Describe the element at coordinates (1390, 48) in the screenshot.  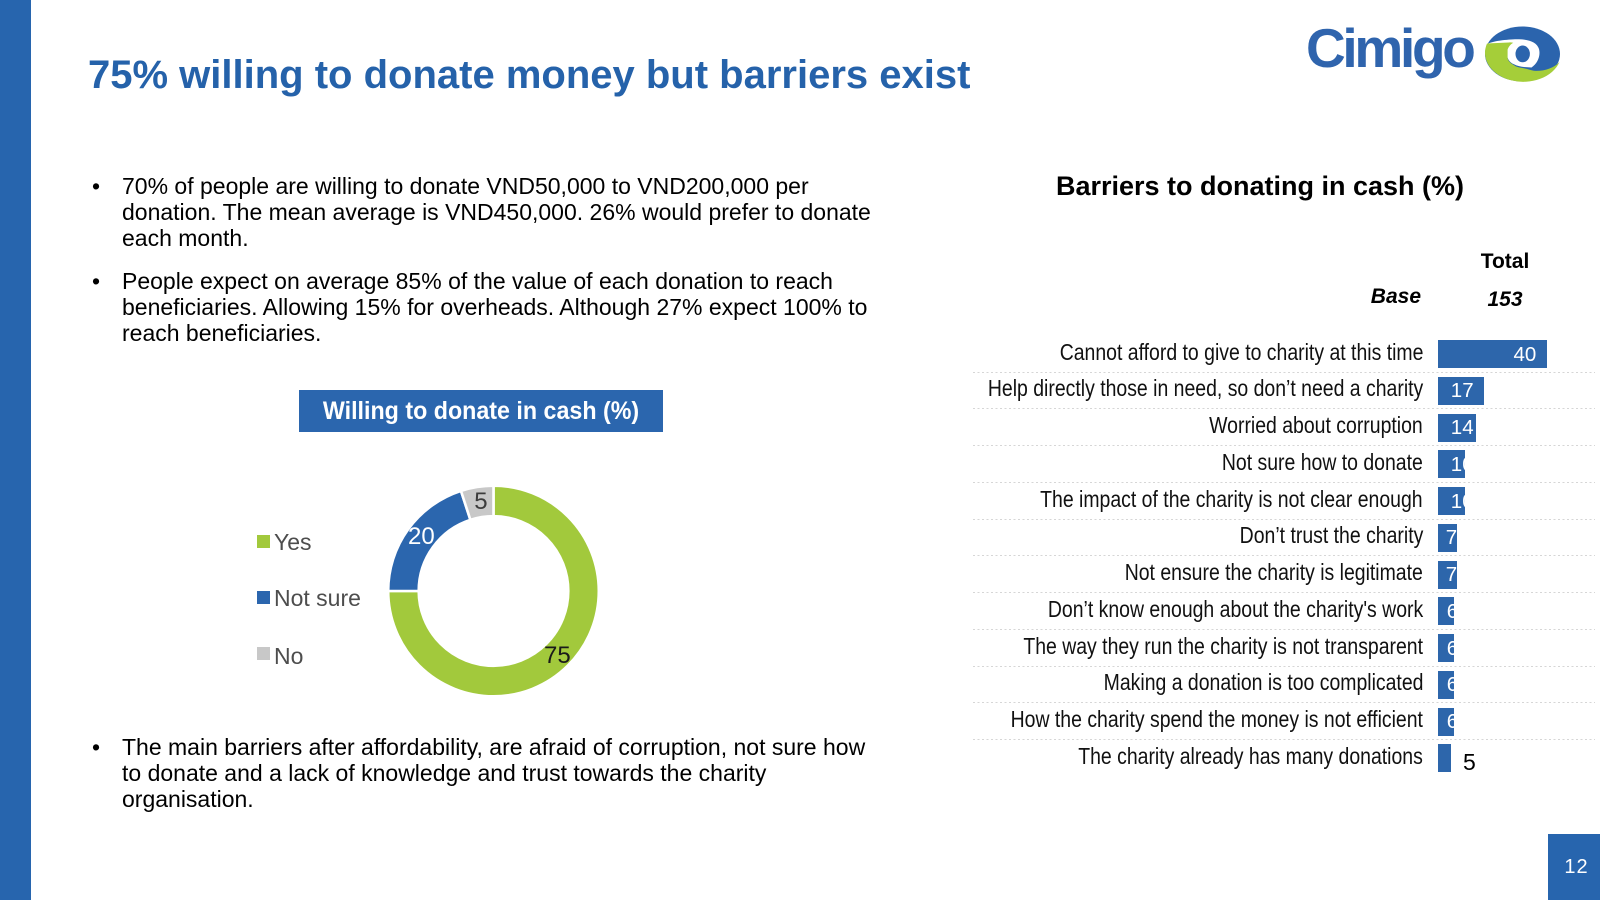
I see `svg-text: Cimigo` at that location.